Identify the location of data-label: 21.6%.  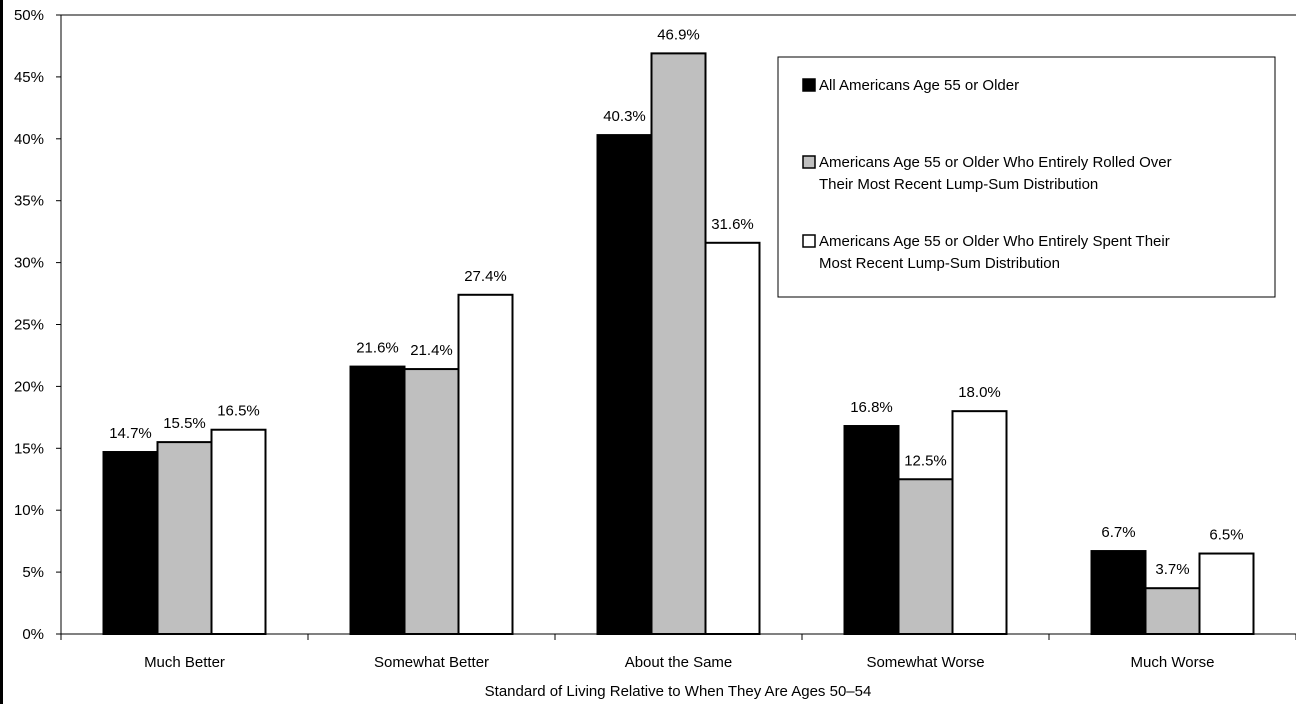
(377, 348).